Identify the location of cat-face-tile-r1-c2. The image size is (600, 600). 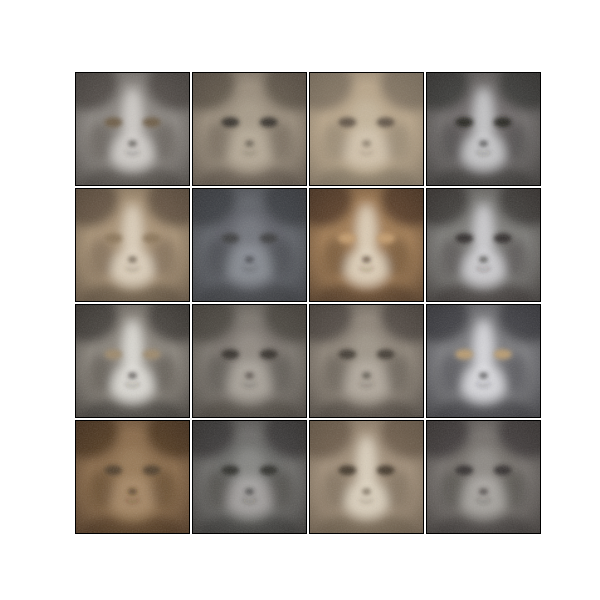
(249, 129).